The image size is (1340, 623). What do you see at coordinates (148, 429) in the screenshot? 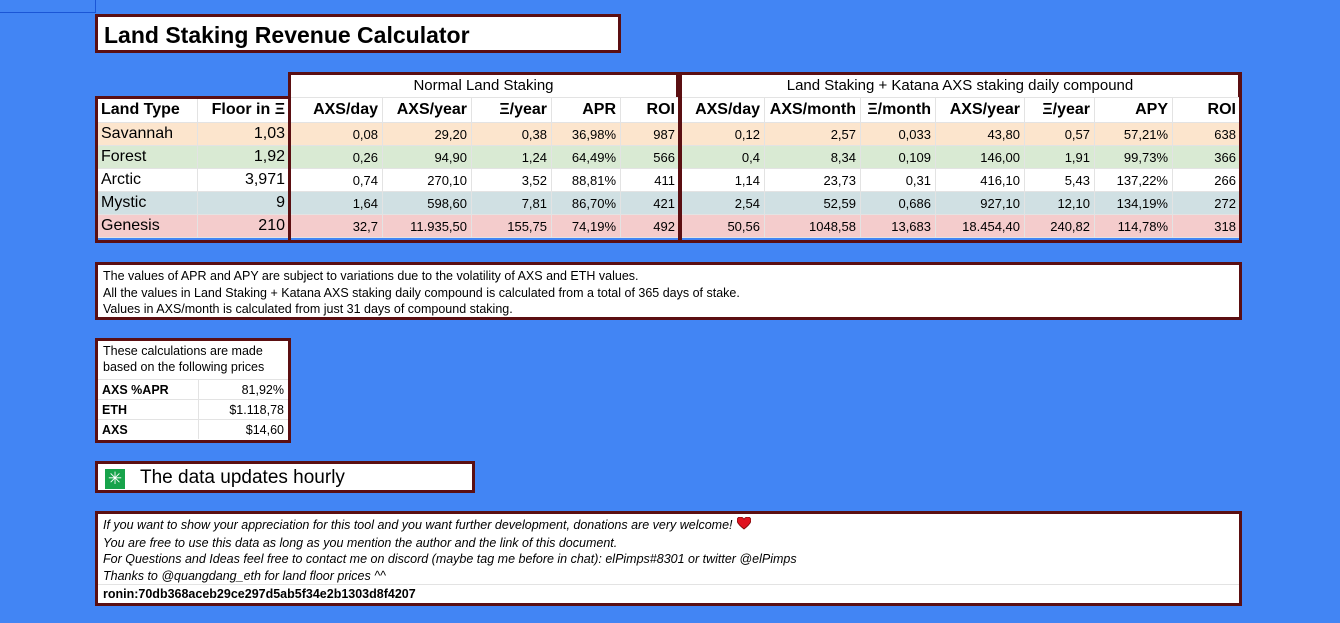
I see `price-label: AXS` at bounding box center [148, 429].